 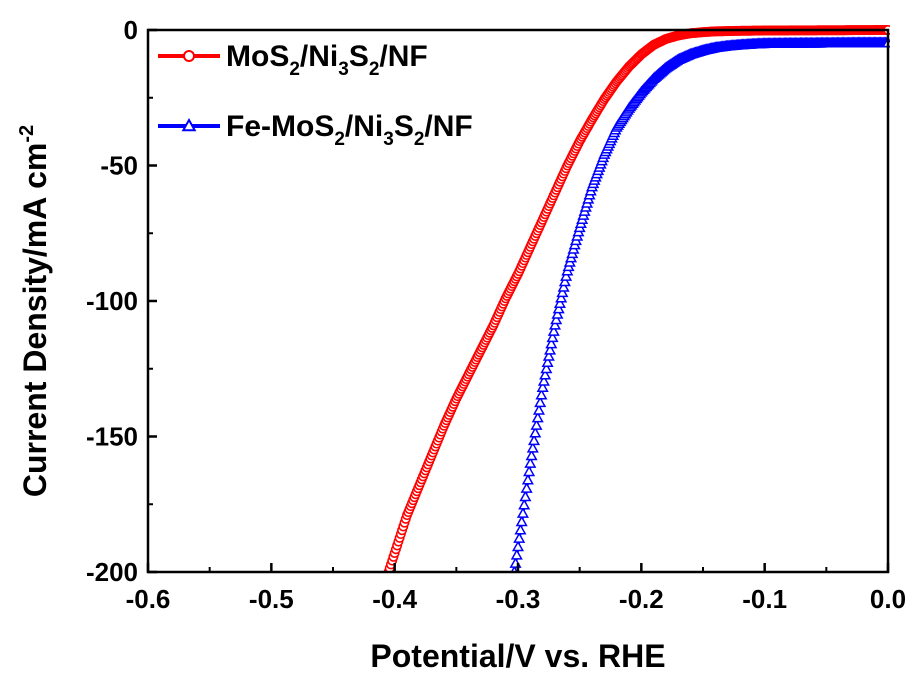 What do you see at coordinates (27, 134) in the screenshot?
I see `y-axis-title-superscript: -2` at bounding box center [27, 134].